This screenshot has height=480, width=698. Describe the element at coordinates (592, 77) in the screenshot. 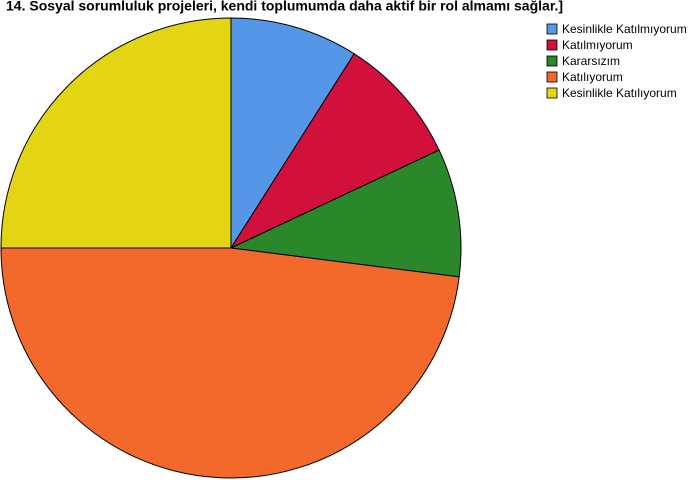

I see `legend-label: Katılıyorum` at that location.